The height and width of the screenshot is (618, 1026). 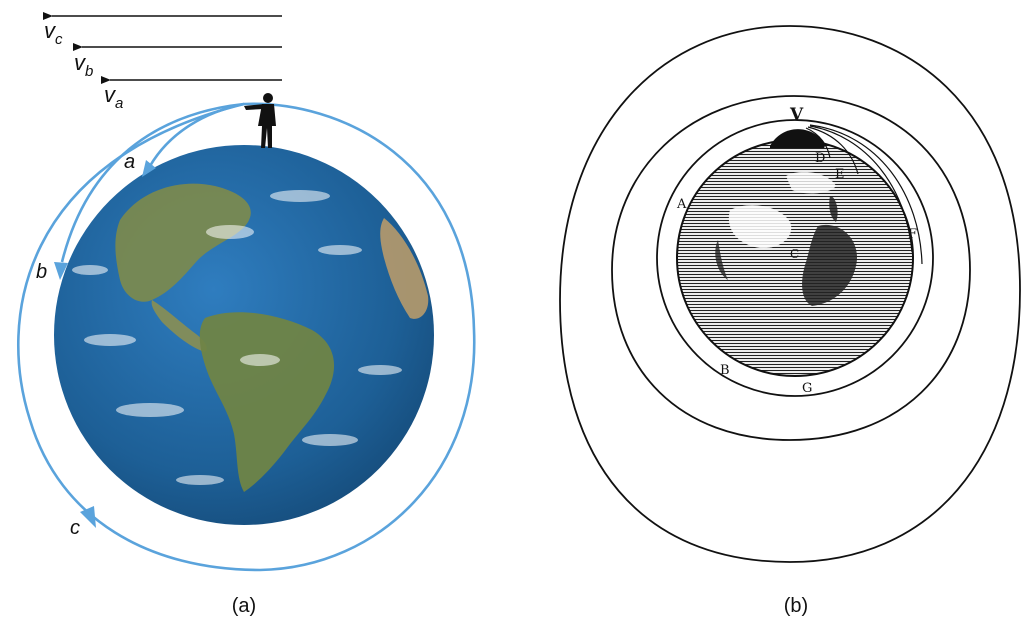 I want to click on trajectory-a, so click(x=196, y=134).